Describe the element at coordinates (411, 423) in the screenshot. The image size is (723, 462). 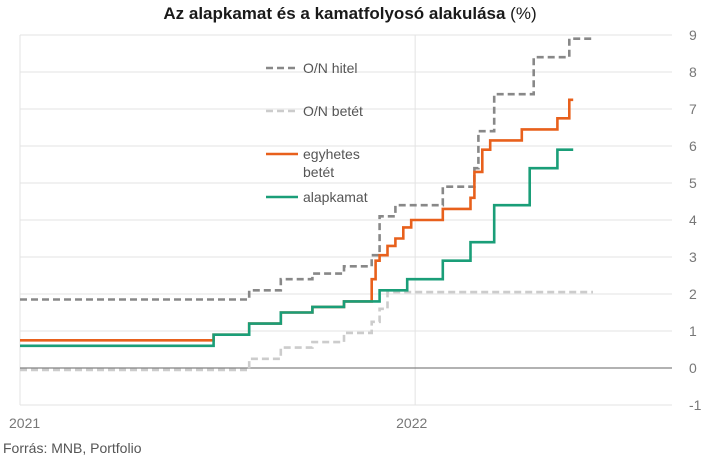
I see `x-tick-label: 2022` at that location.